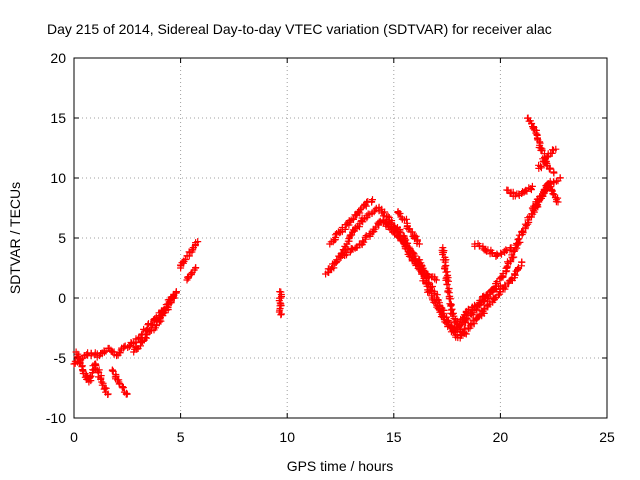 Image resolution: width=640 pixels, height=480 pixels. What do you see at coordinates (56, 418) in the screenshot?
I see `y-tick-label: -10` at bounding box center [56, 418].